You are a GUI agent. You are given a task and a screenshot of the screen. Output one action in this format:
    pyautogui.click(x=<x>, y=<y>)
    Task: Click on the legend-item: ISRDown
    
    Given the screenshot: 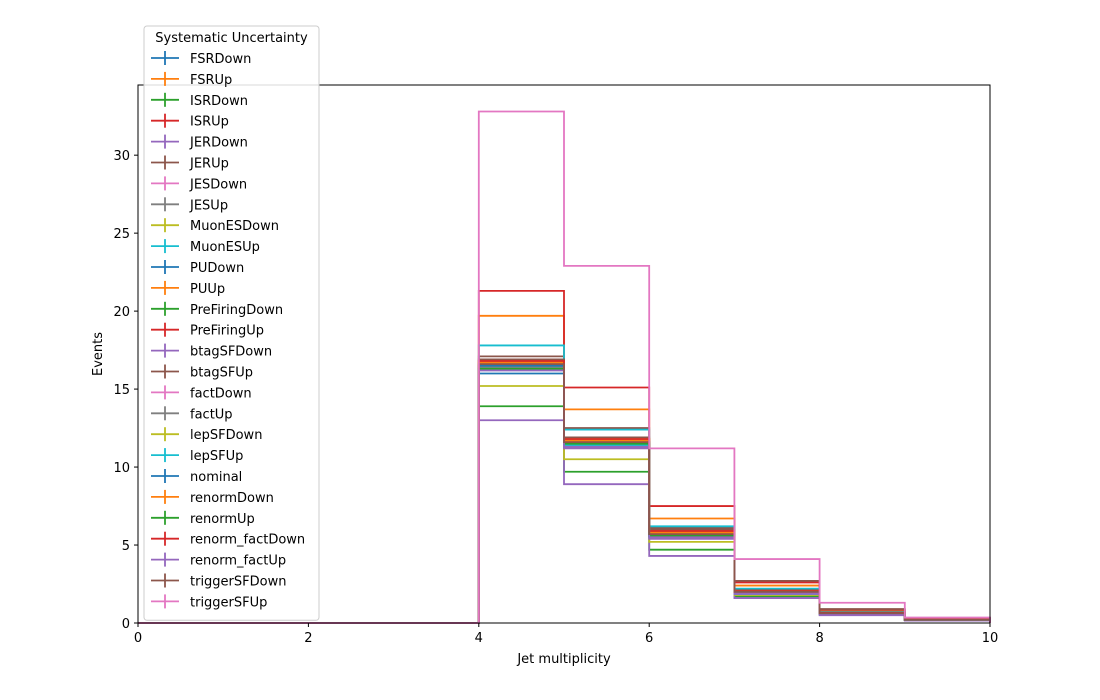 What is the action you would take?
    pyautogui.click(x=199, y=100)
    